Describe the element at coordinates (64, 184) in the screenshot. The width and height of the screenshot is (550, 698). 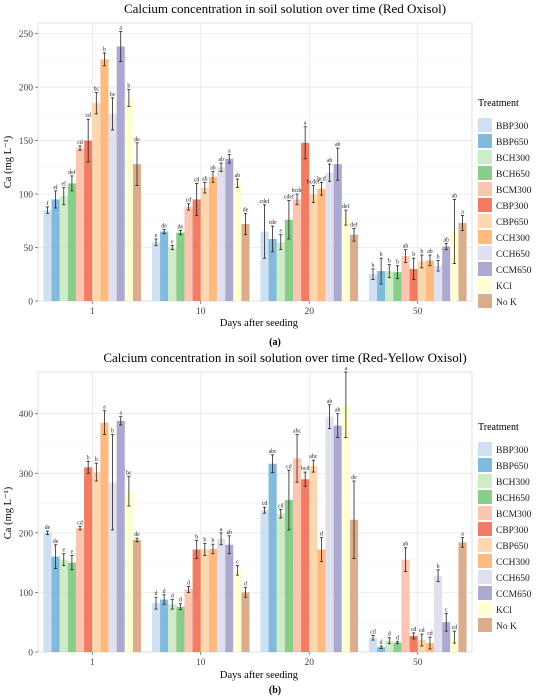
I see `significance-letter: ef` at that location.